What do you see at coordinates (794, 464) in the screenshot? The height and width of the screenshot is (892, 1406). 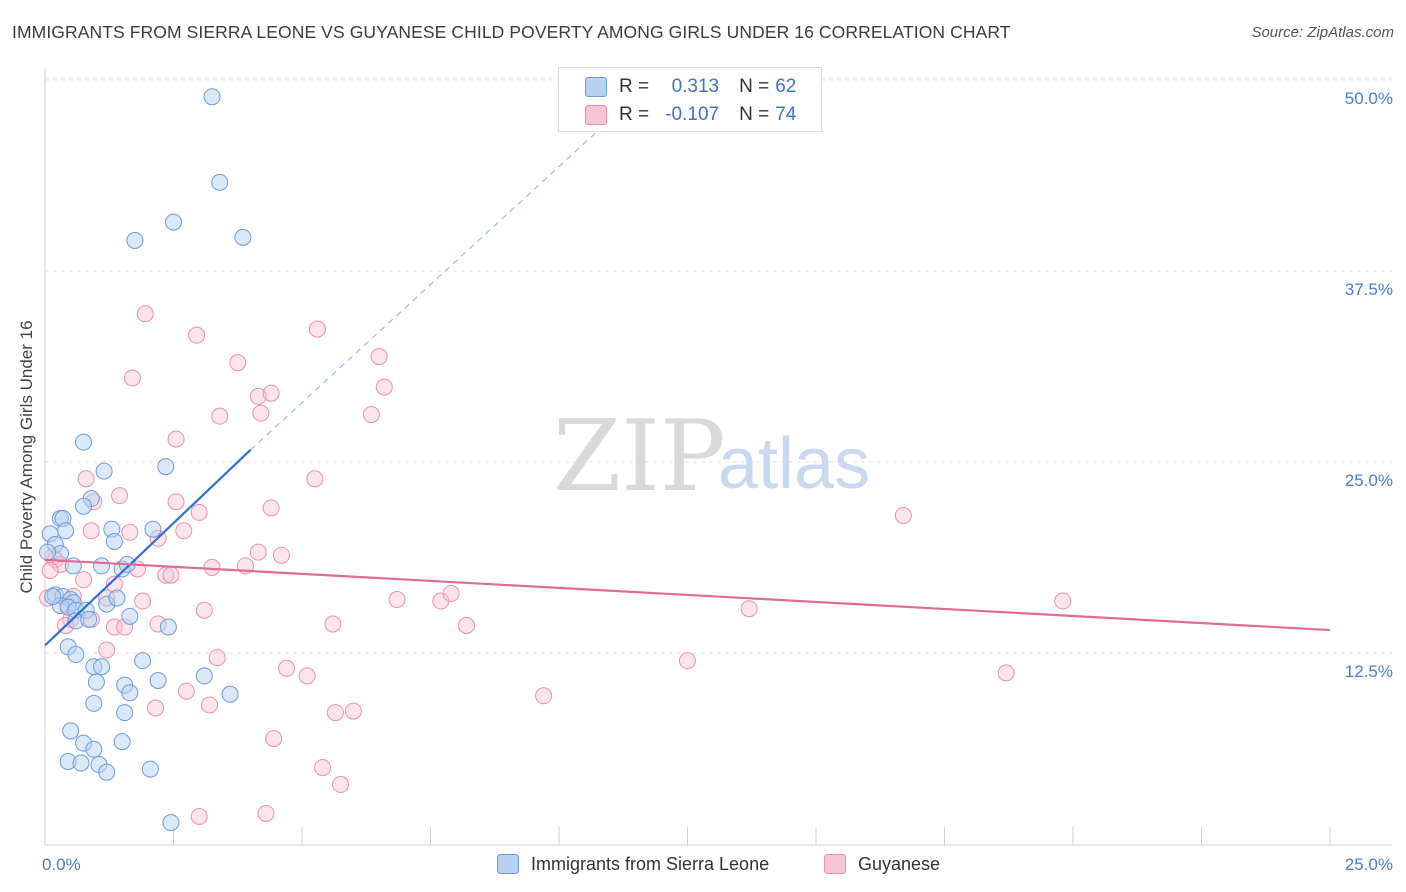 I see `watermark-atlas: atlas` at bounding box center [794, 464].